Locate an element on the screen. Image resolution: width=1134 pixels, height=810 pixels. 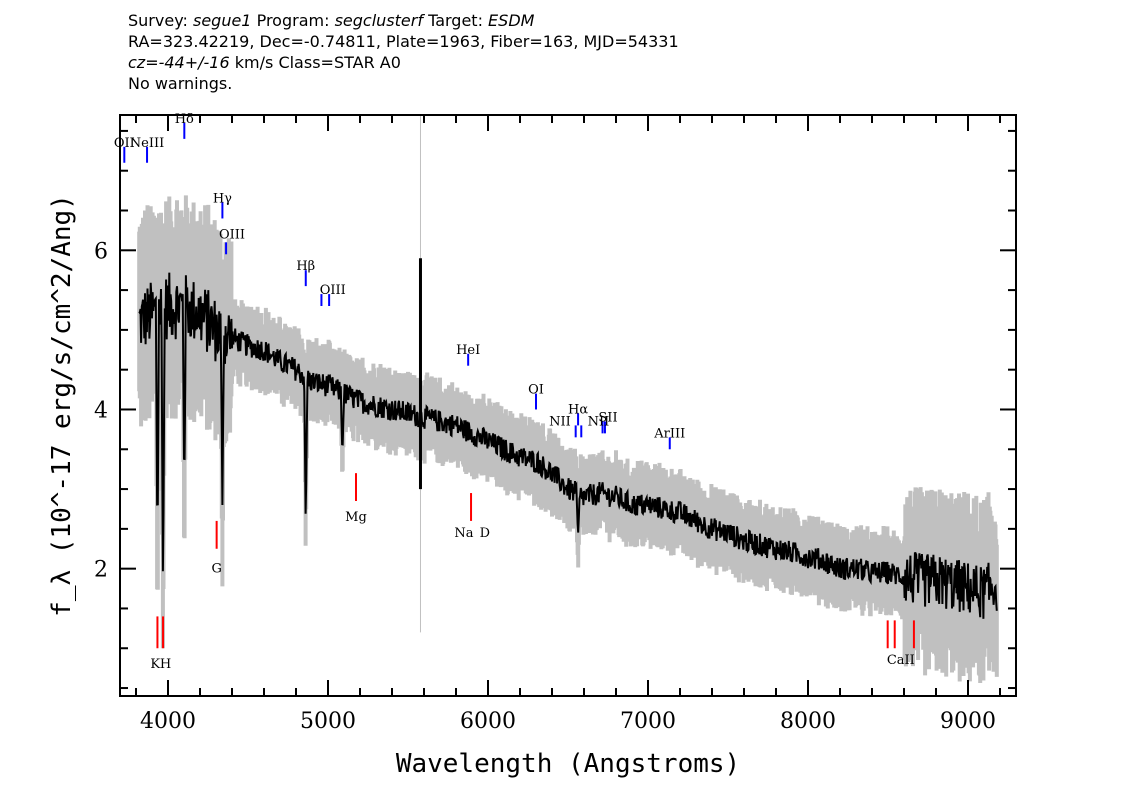
x-tick-label: 4000 is located at coordinates (168, 721).